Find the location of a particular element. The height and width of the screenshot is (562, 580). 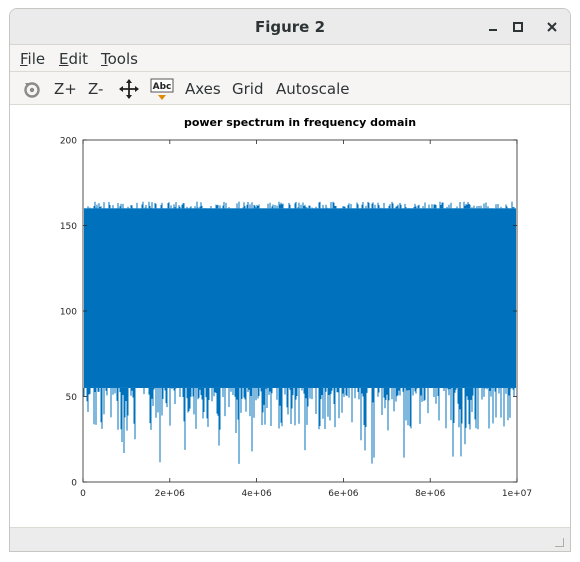

x-tick-label: 8e+06 is located at coordinates (430, 494).